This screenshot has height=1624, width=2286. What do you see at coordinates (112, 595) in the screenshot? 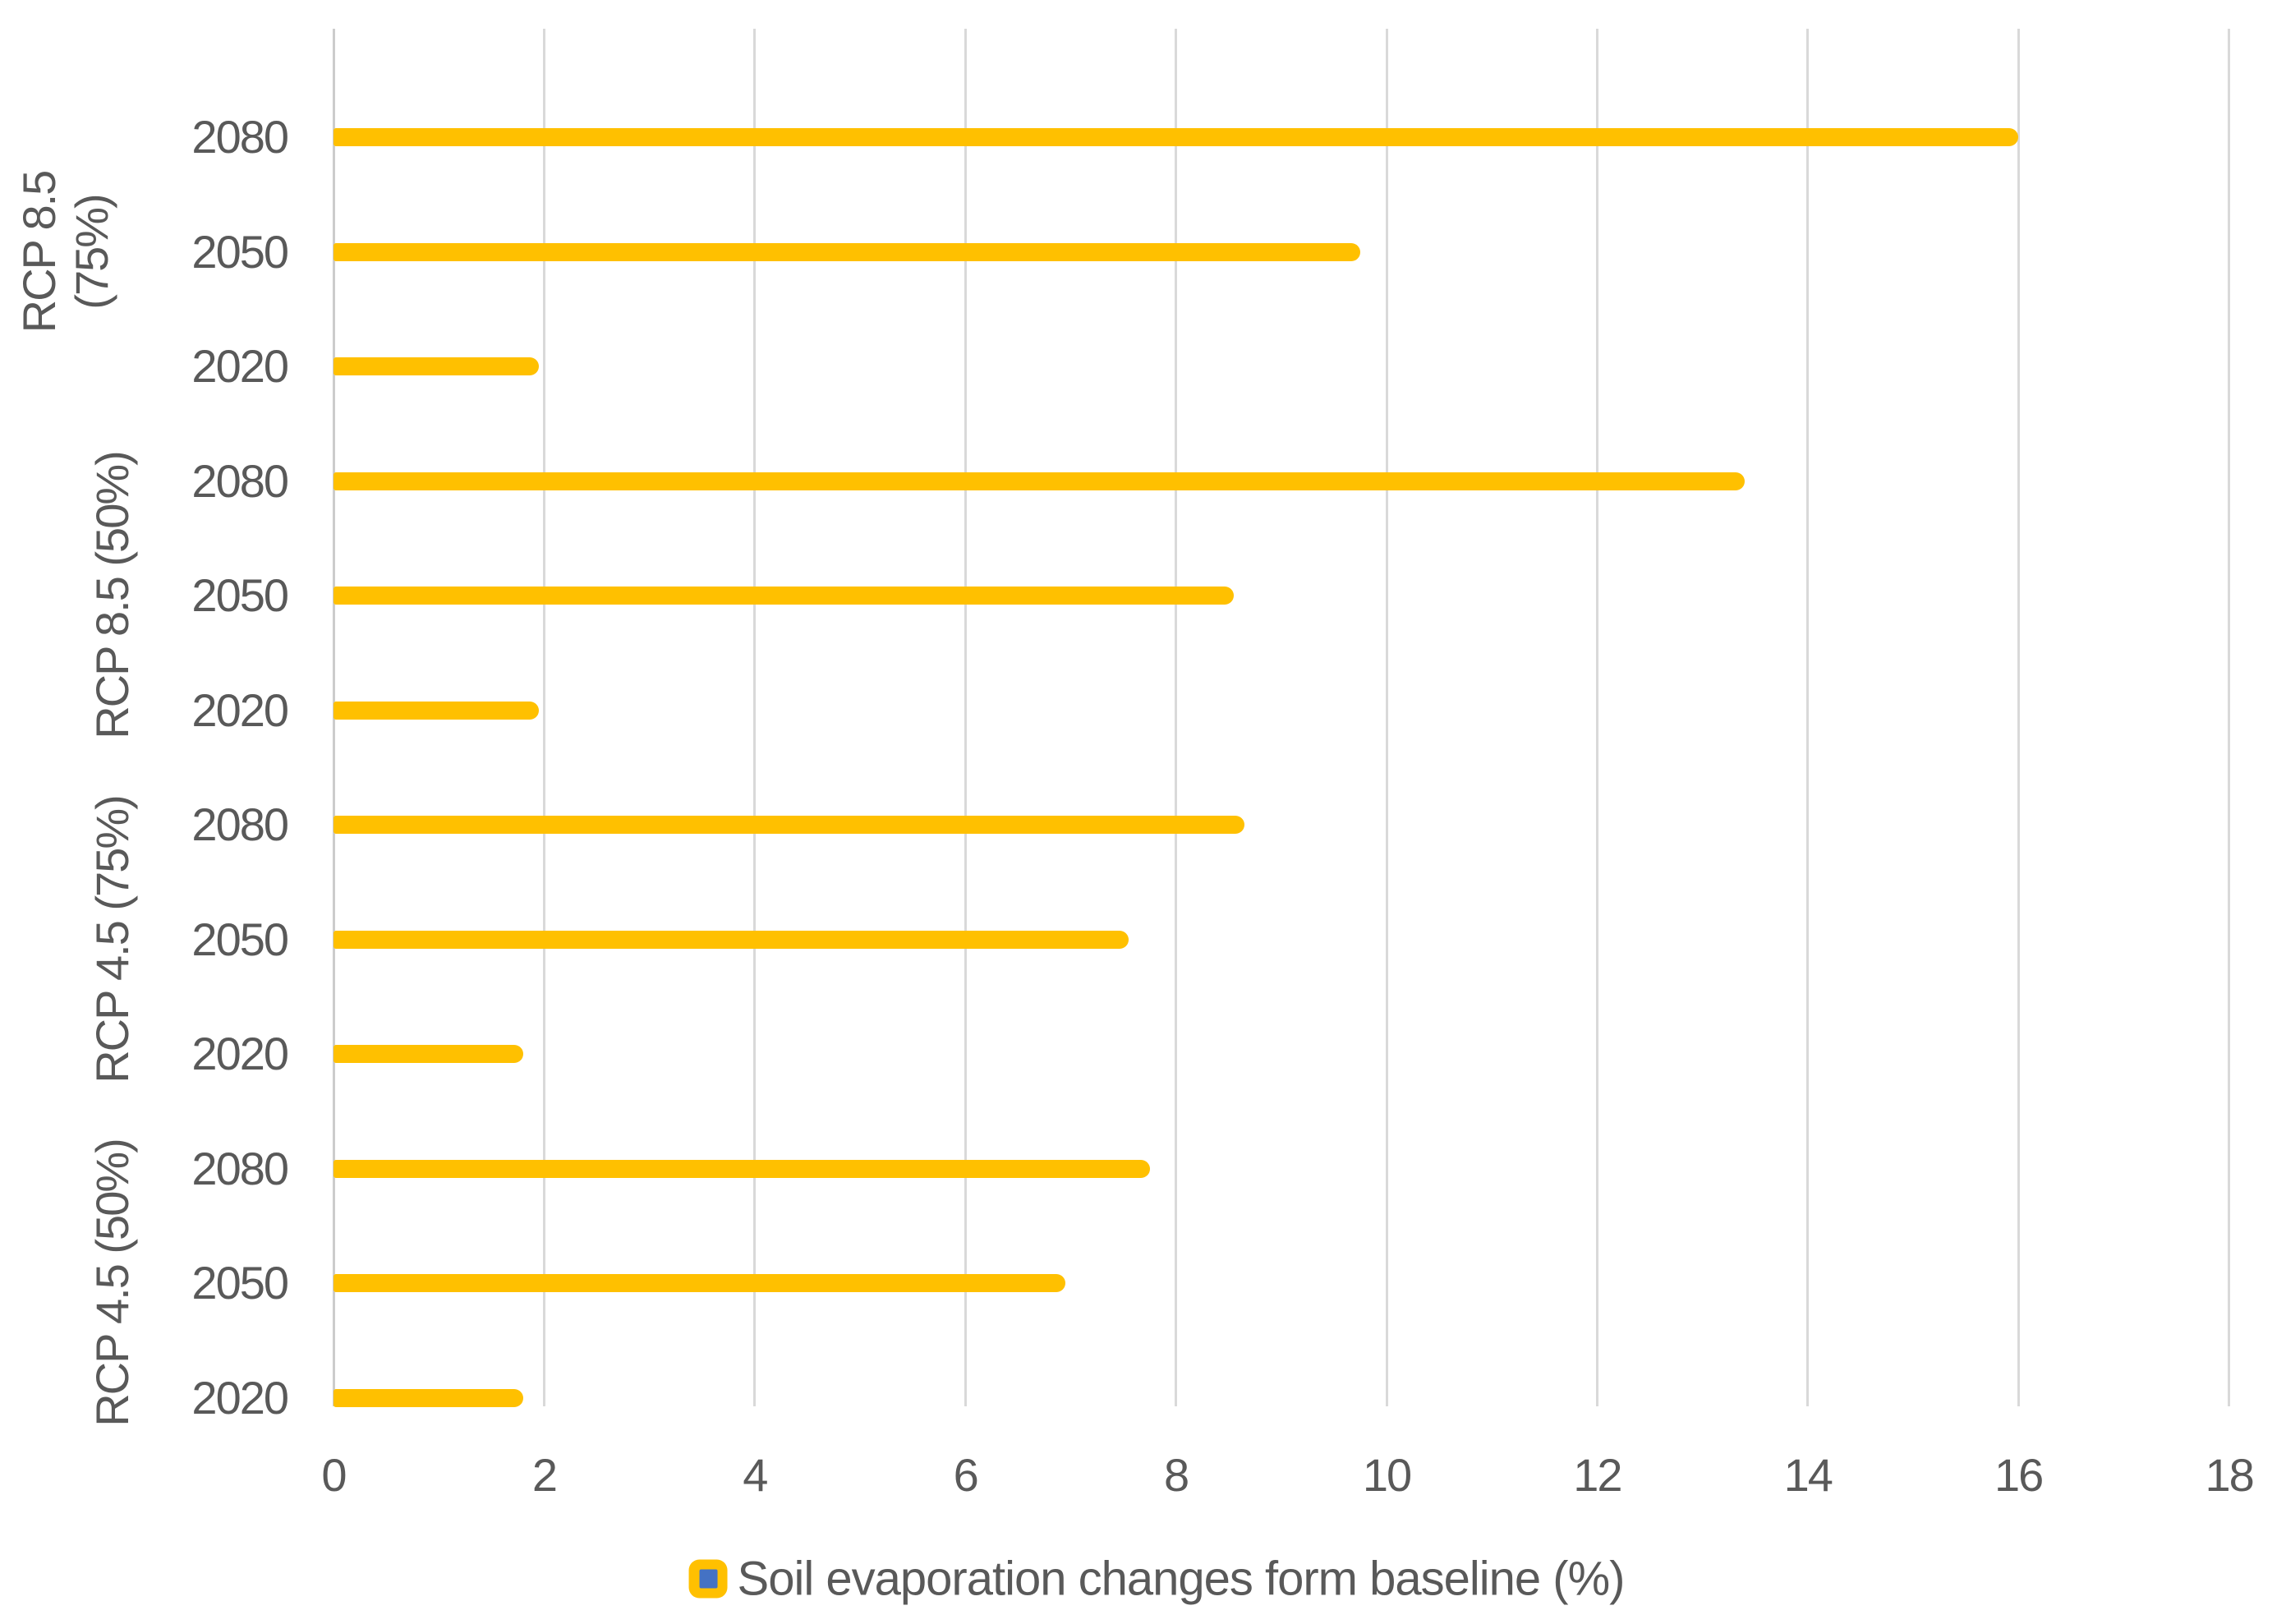
I see `group-axis-label: RCP 8.5 (50%)` at bounding box center [112, 595].